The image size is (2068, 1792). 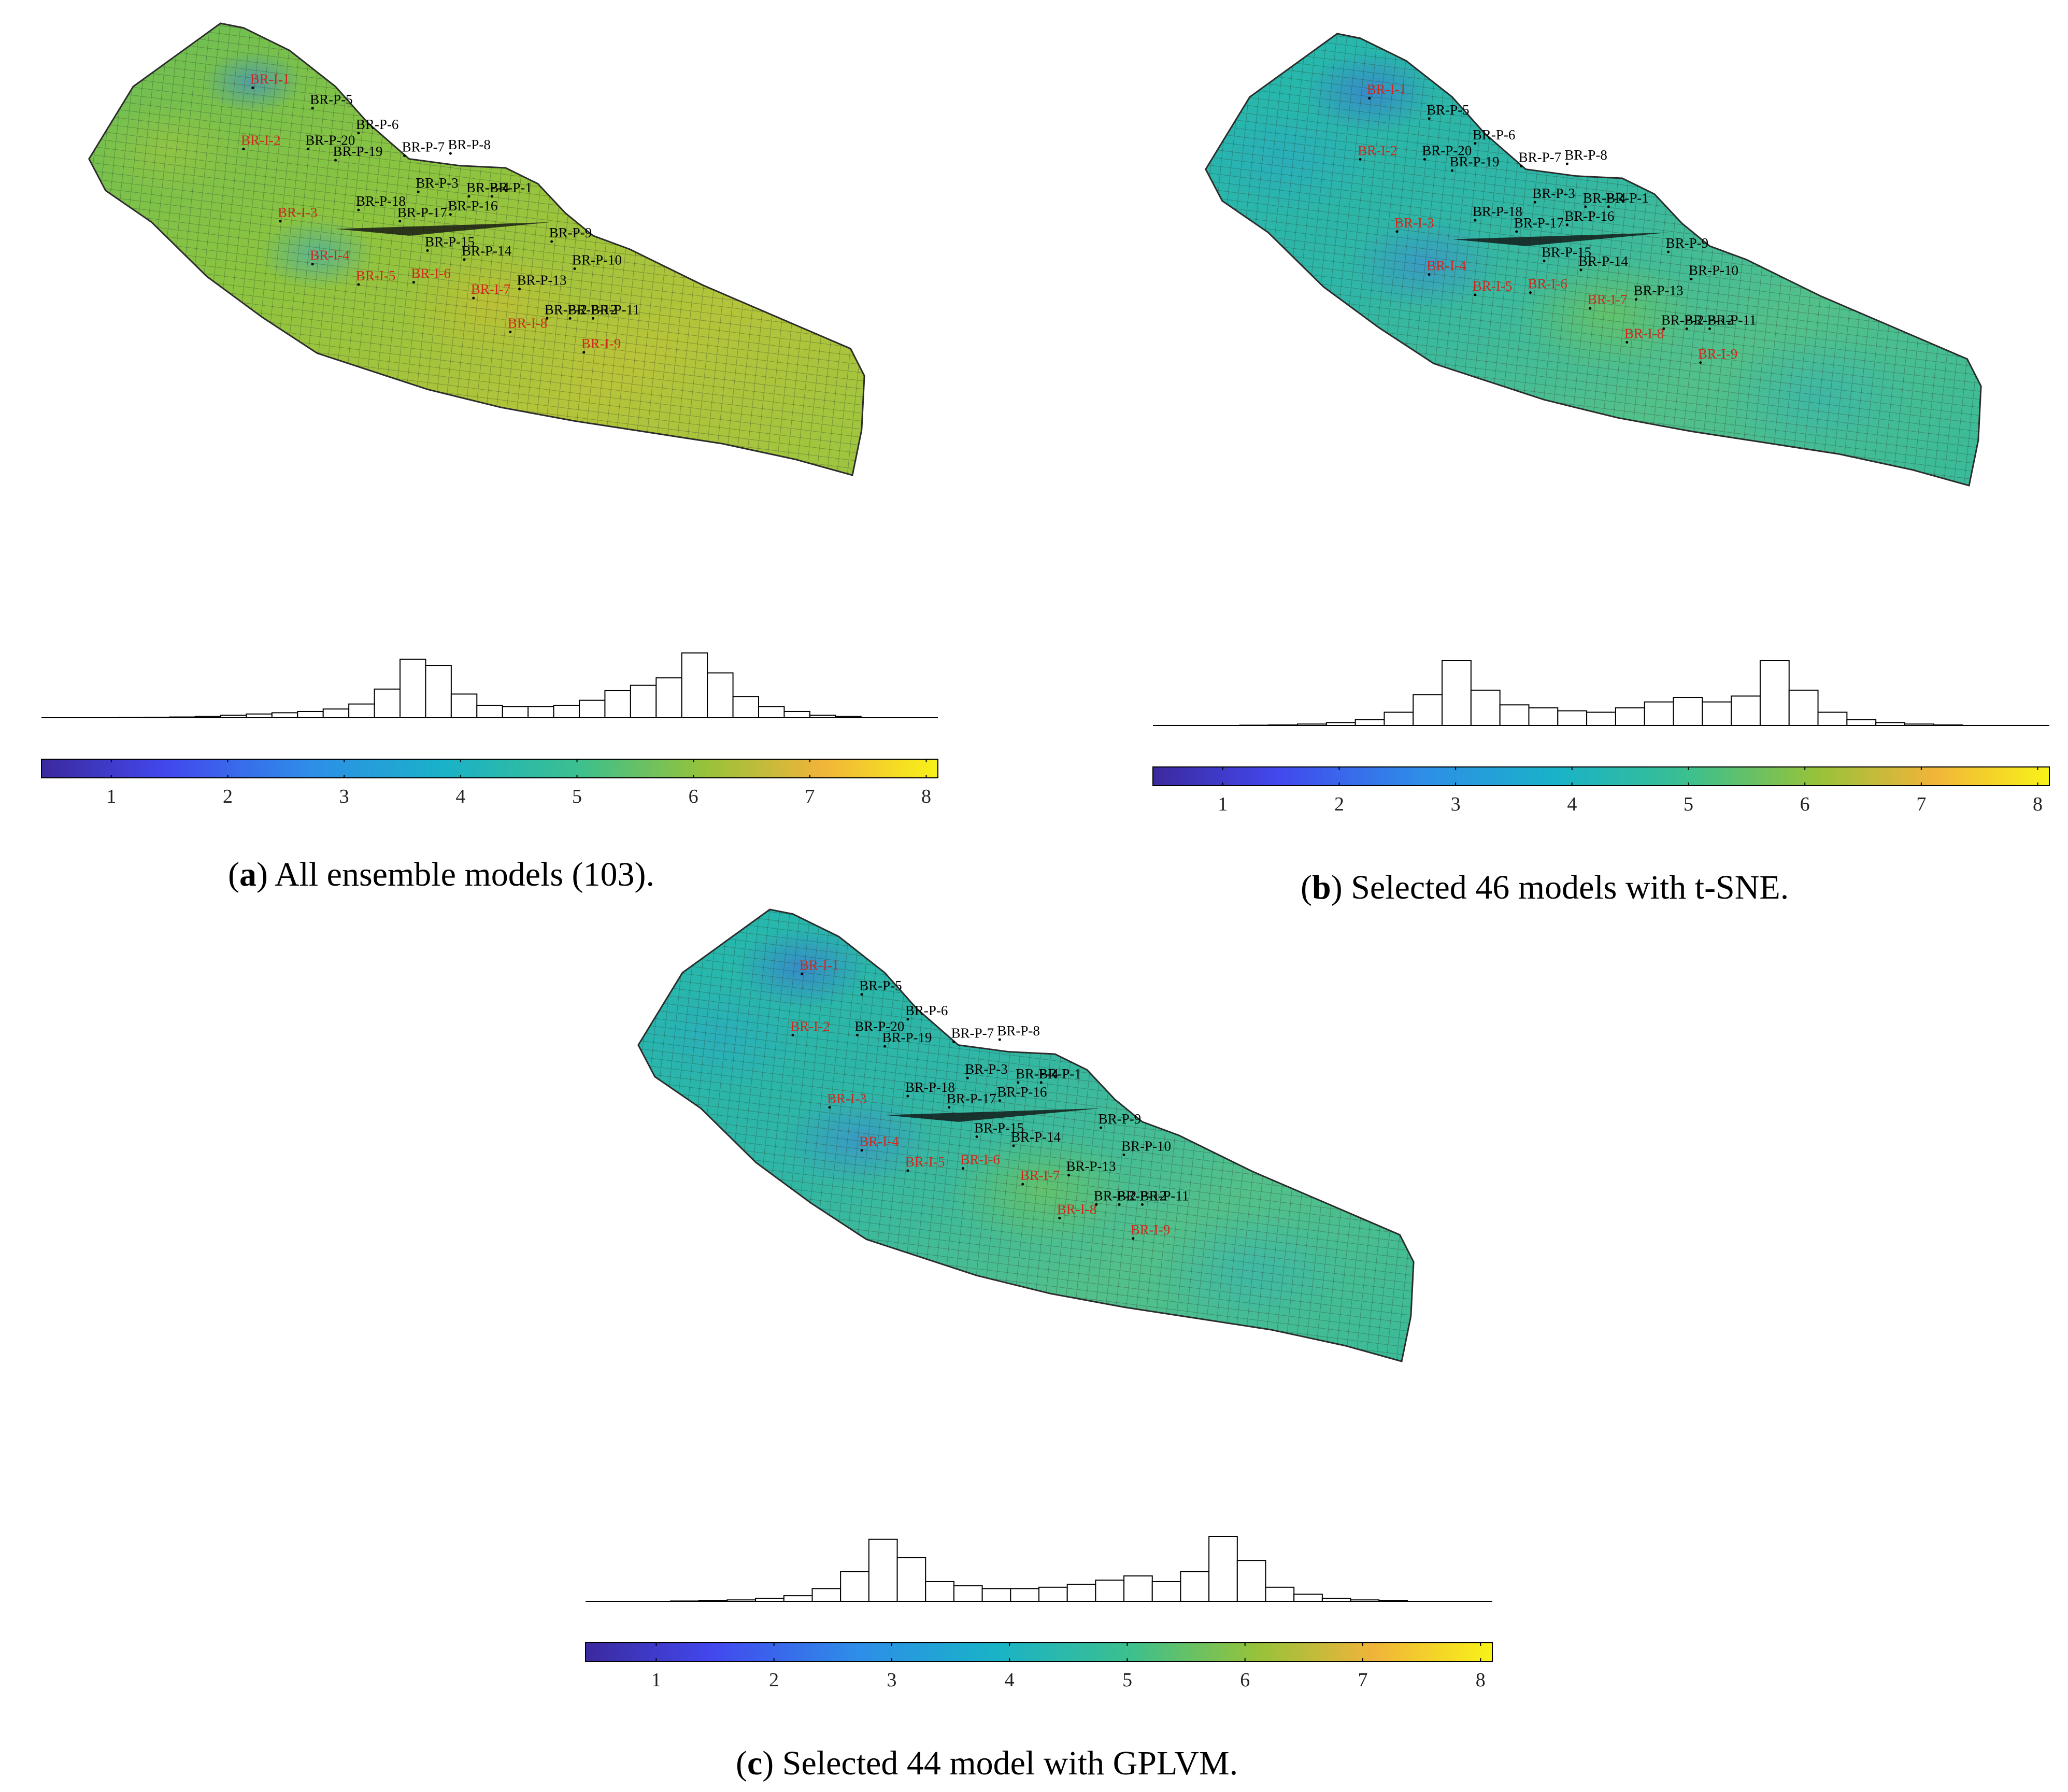 What do you see at coordinates (774, 1680) in the screenshot?
I see `colorbar-tick-label: 2` at bounding box center [774, 1680].